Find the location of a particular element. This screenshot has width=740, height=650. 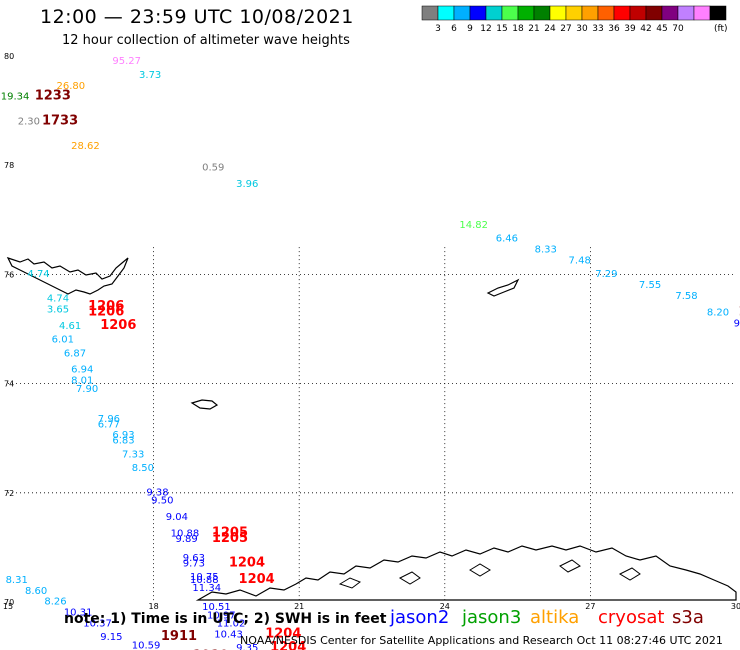

longitude-label: 15 is located at coordinates (8, 606).